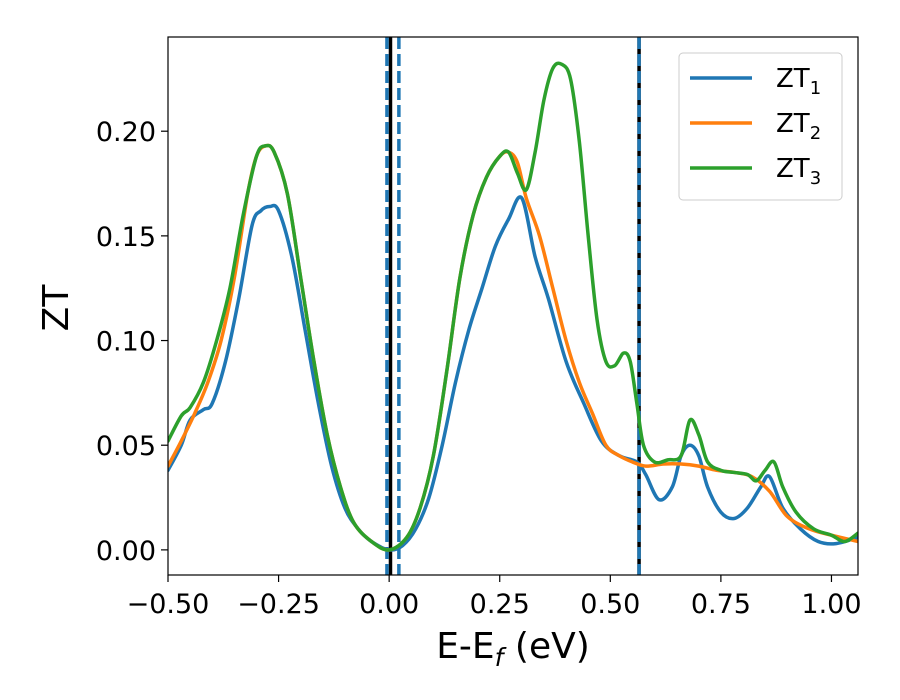 This screenshot has height=700, width=900. What do you see at coordinates (831, 604) in the screenshot?
I see `x-tick-label: 1.00` at bounding box center [831, 604].